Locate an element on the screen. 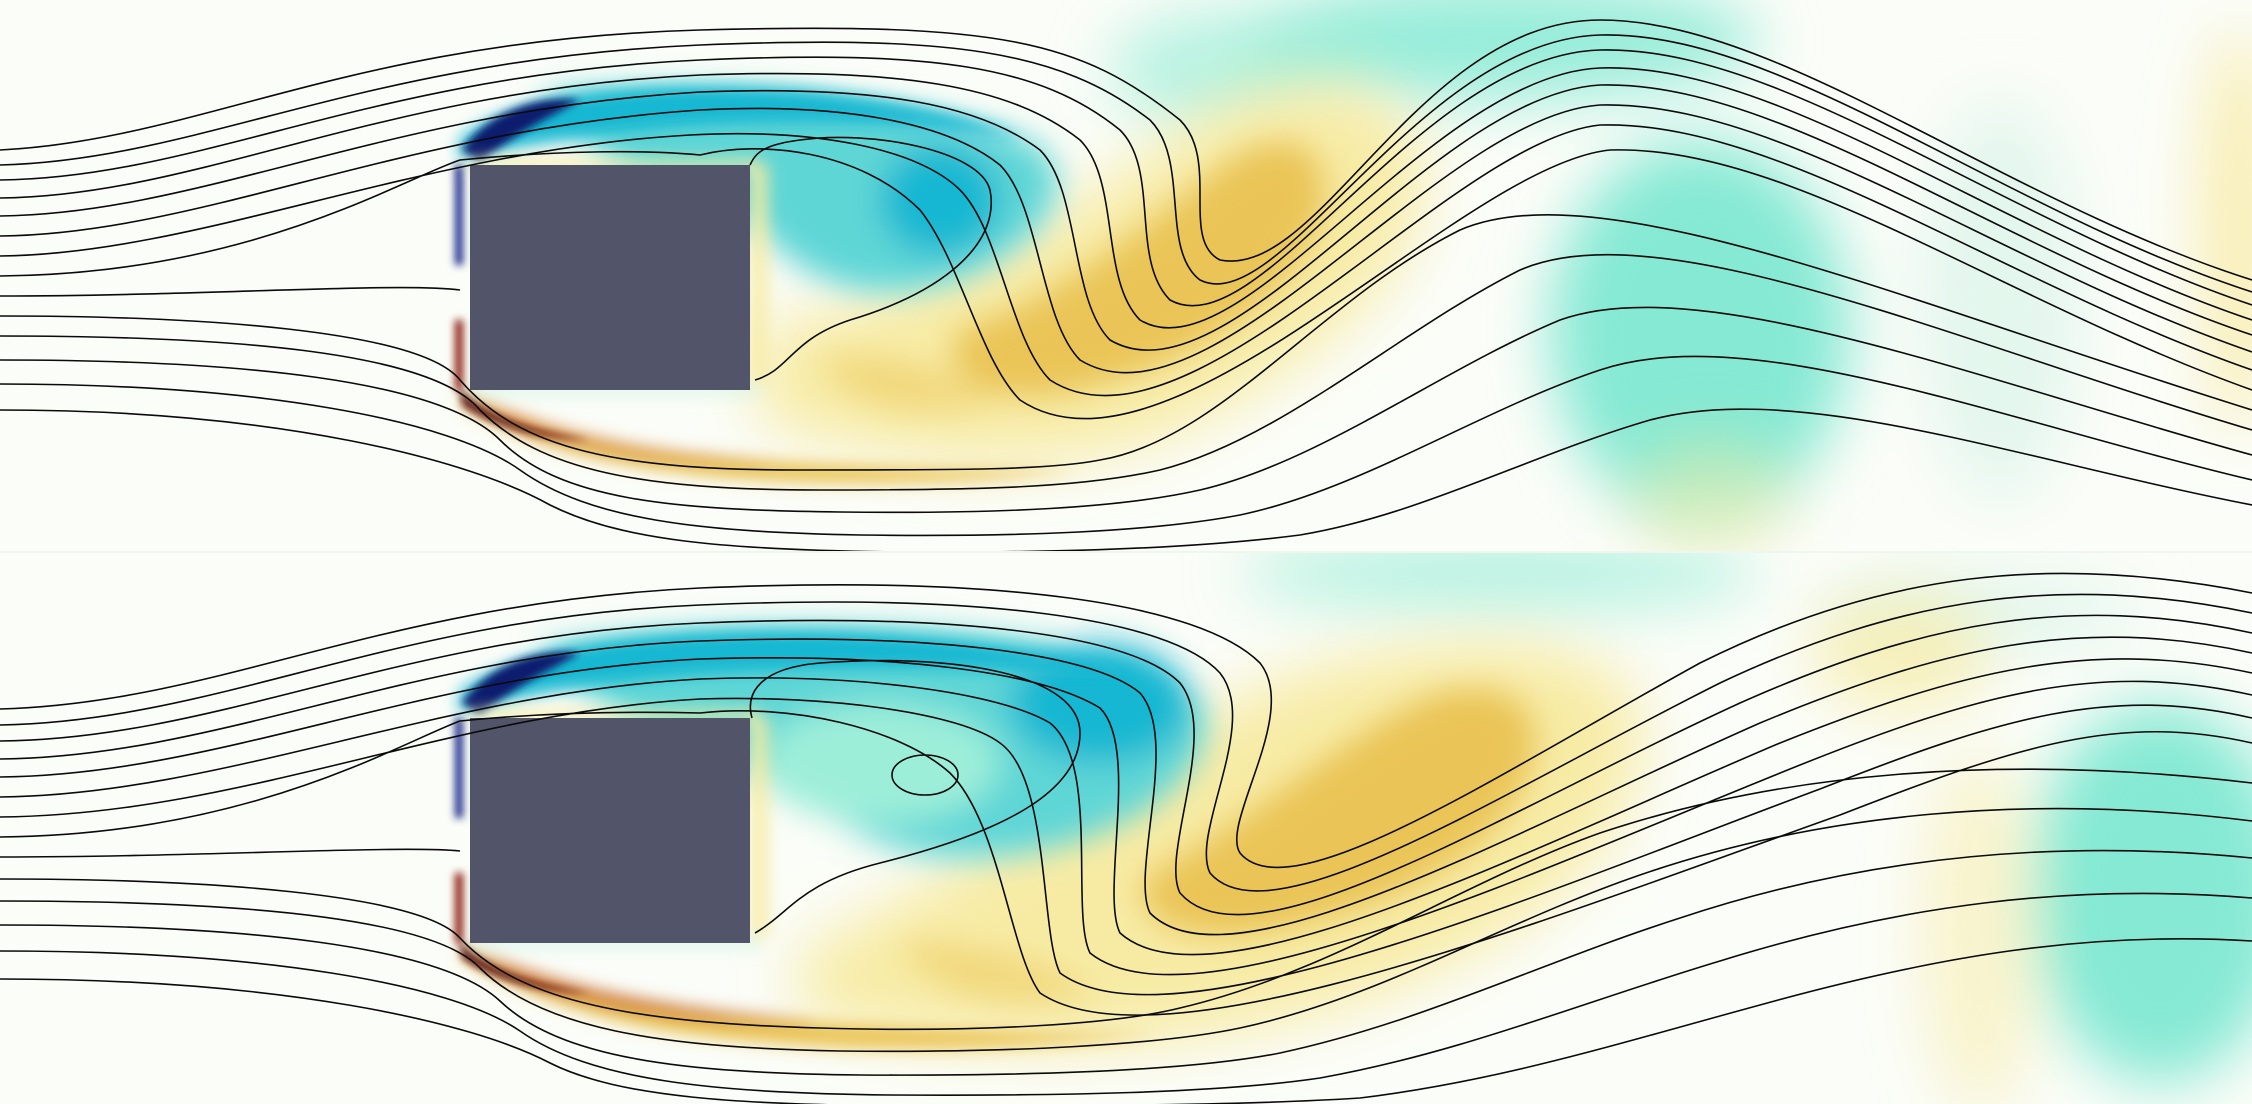 The height and width of the screenshot is (1104, 2252). panel-divider is located at coordinates (1126, 552).